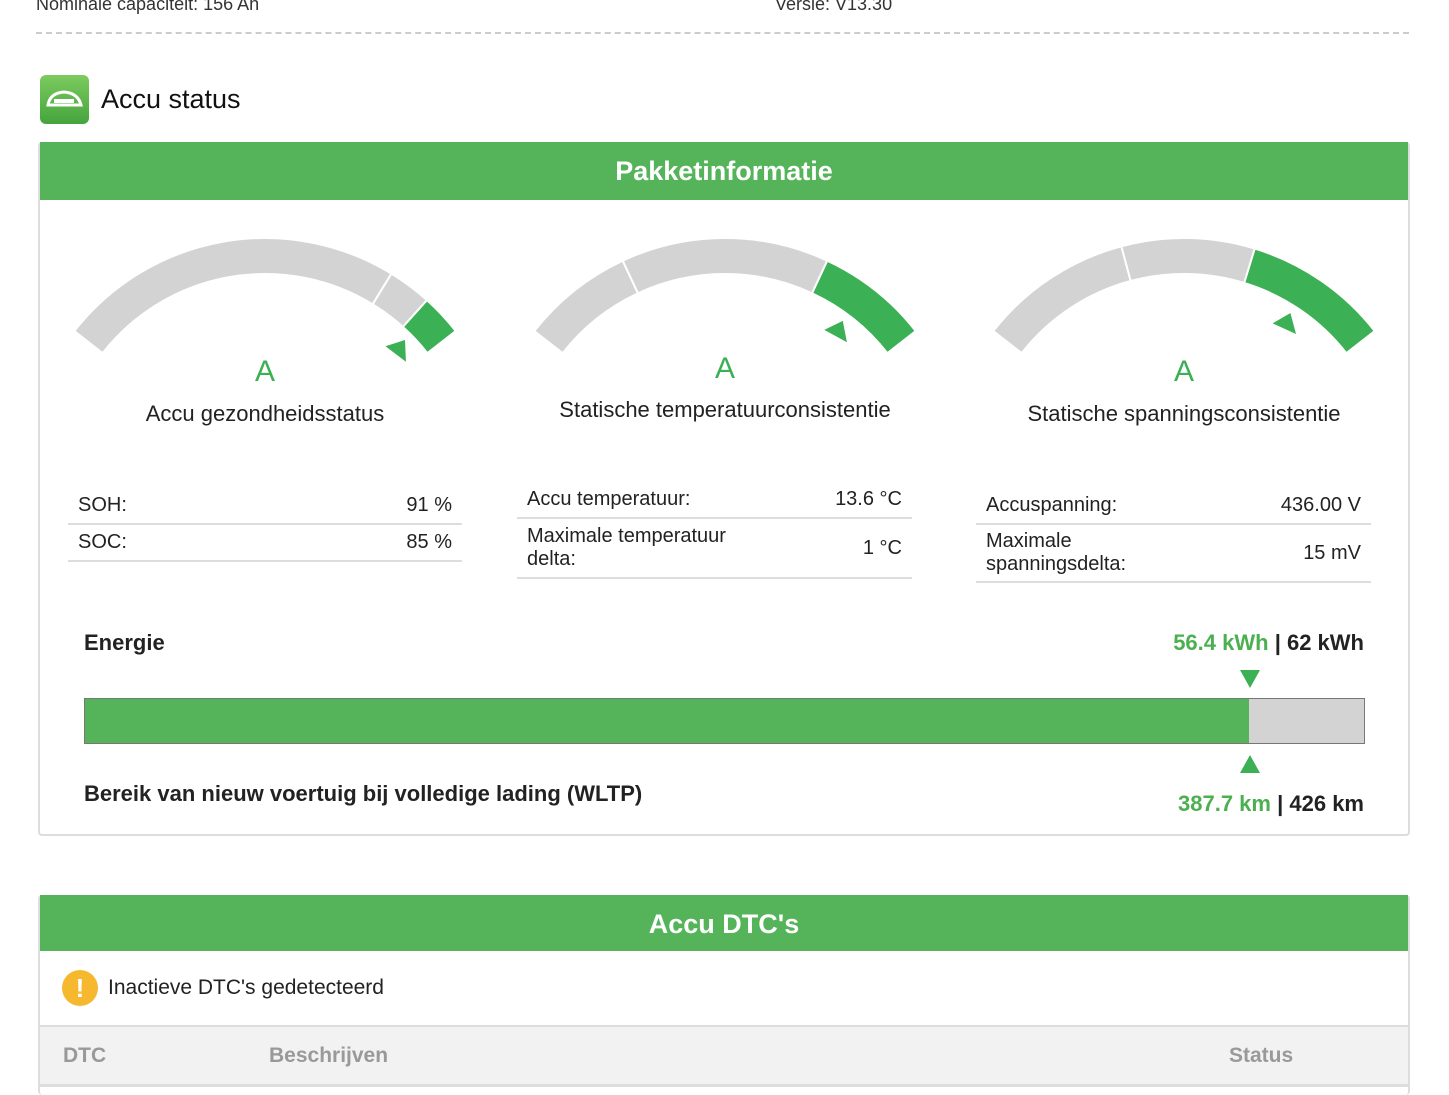 This screenshot has width=1449, height=1095. I want to click on energy-label: Energie, so click(124, 642).